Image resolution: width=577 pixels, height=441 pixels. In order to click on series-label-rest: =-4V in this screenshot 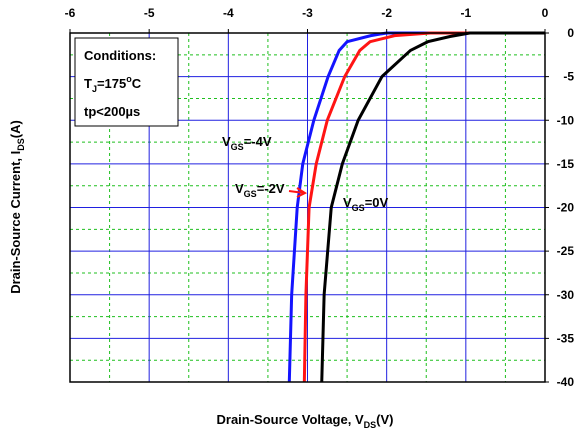, I will do `click(258, 141)`.